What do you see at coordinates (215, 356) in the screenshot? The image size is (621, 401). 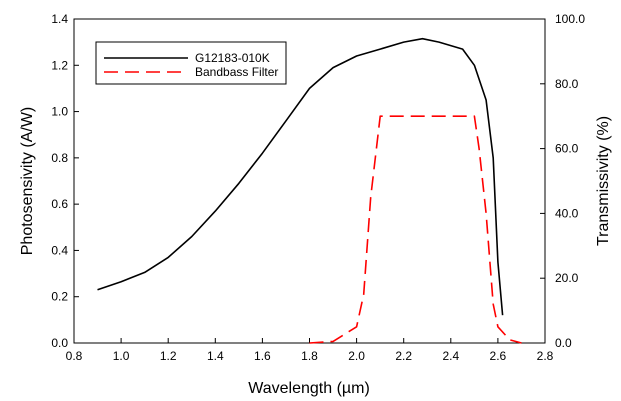 I see `x-tick-label: 1.4` at bounding box center [215, 356].